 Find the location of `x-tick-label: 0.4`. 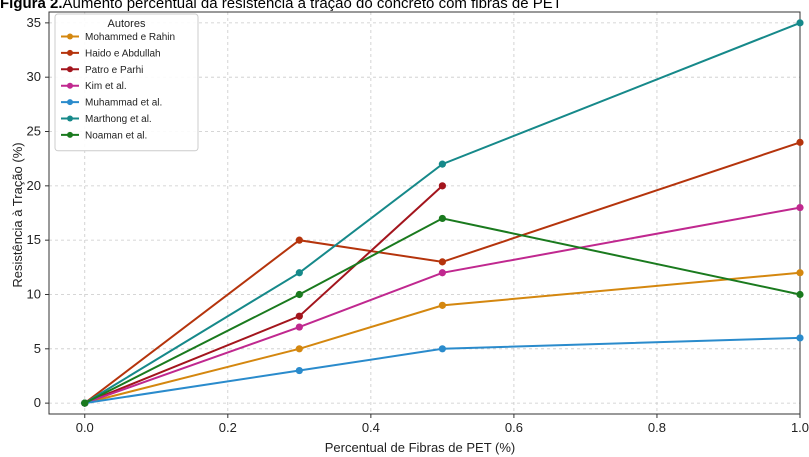

x-tick-label: 0.4 is located at coordinates (371, 427).